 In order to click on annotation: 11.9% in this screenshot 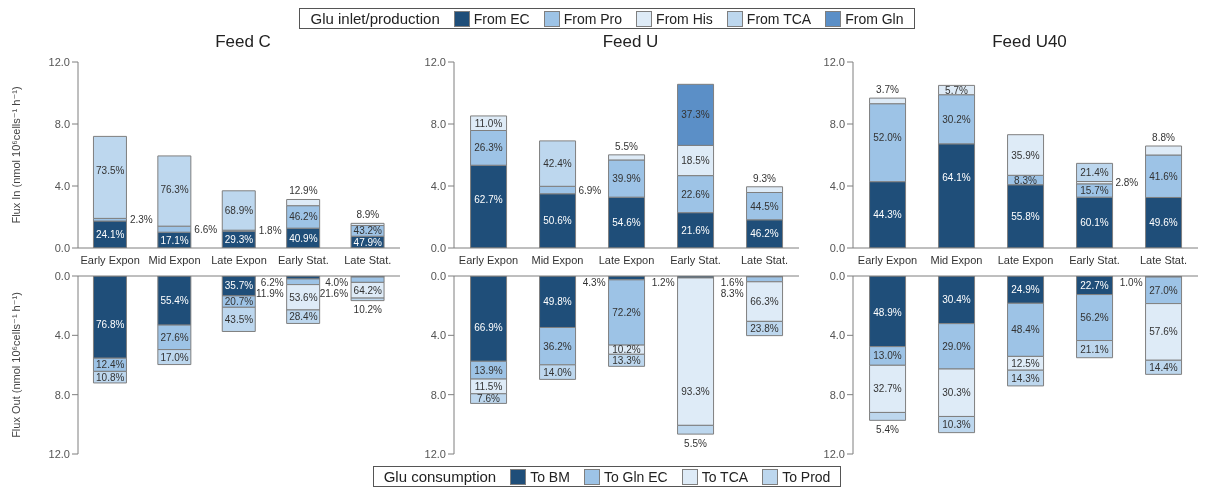, I will do `click(270, 293)`.